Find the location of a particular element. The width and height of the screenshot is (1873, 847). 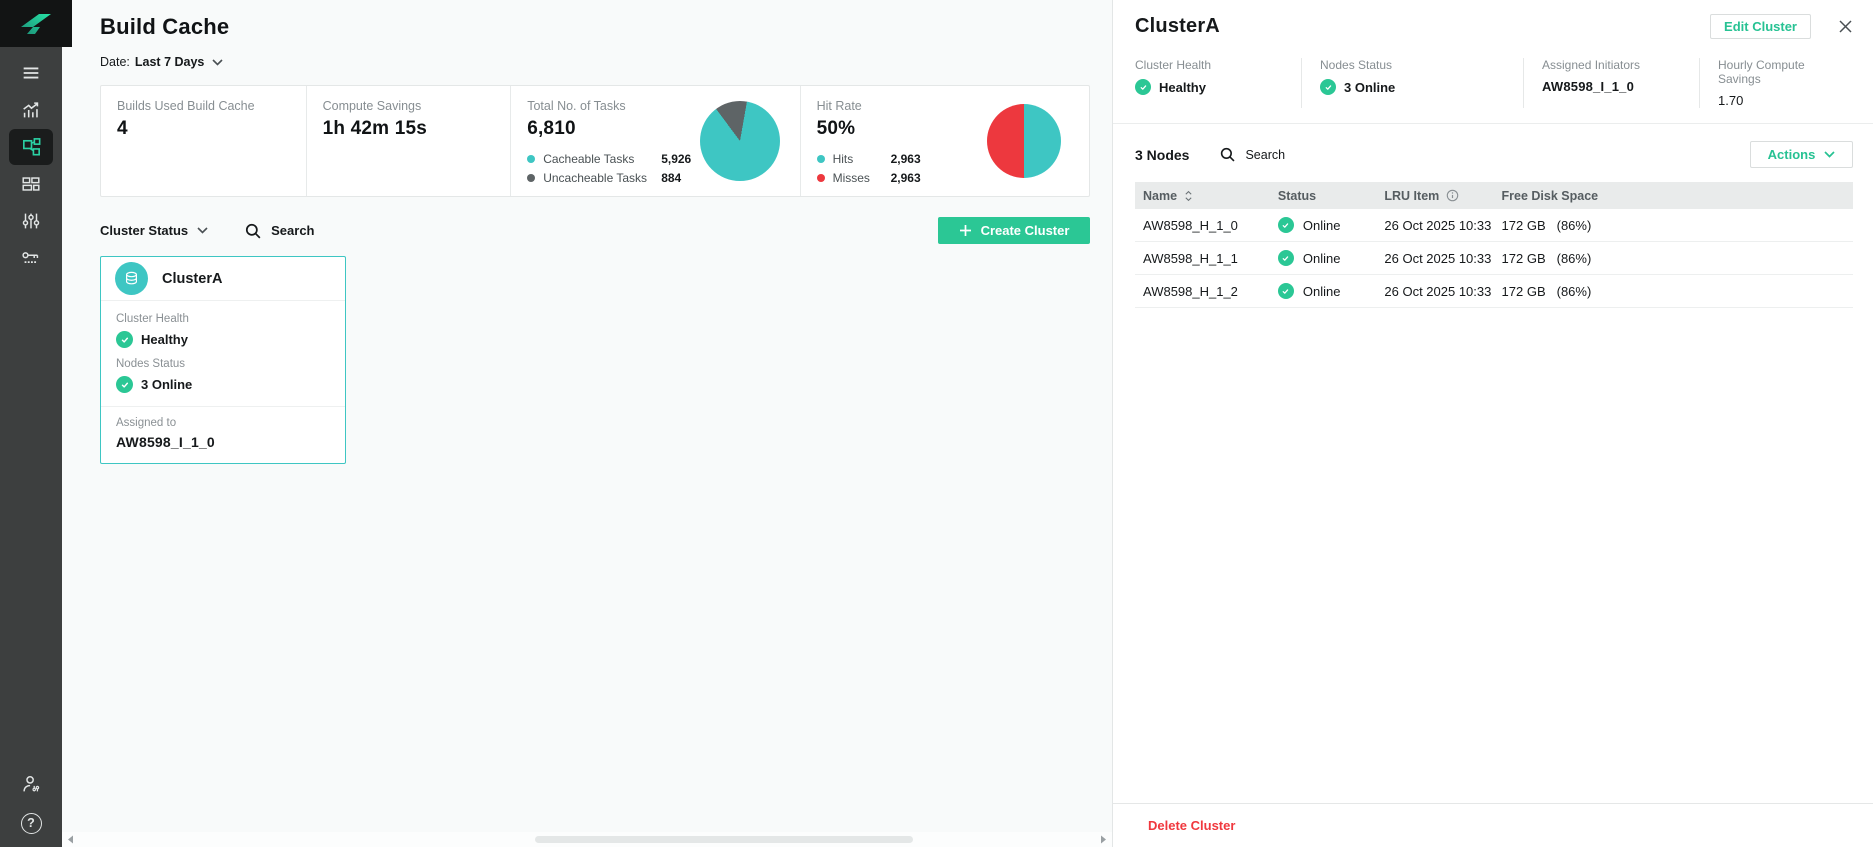

nodes-status-value: 3 Online is located at coordinates (167, 384).